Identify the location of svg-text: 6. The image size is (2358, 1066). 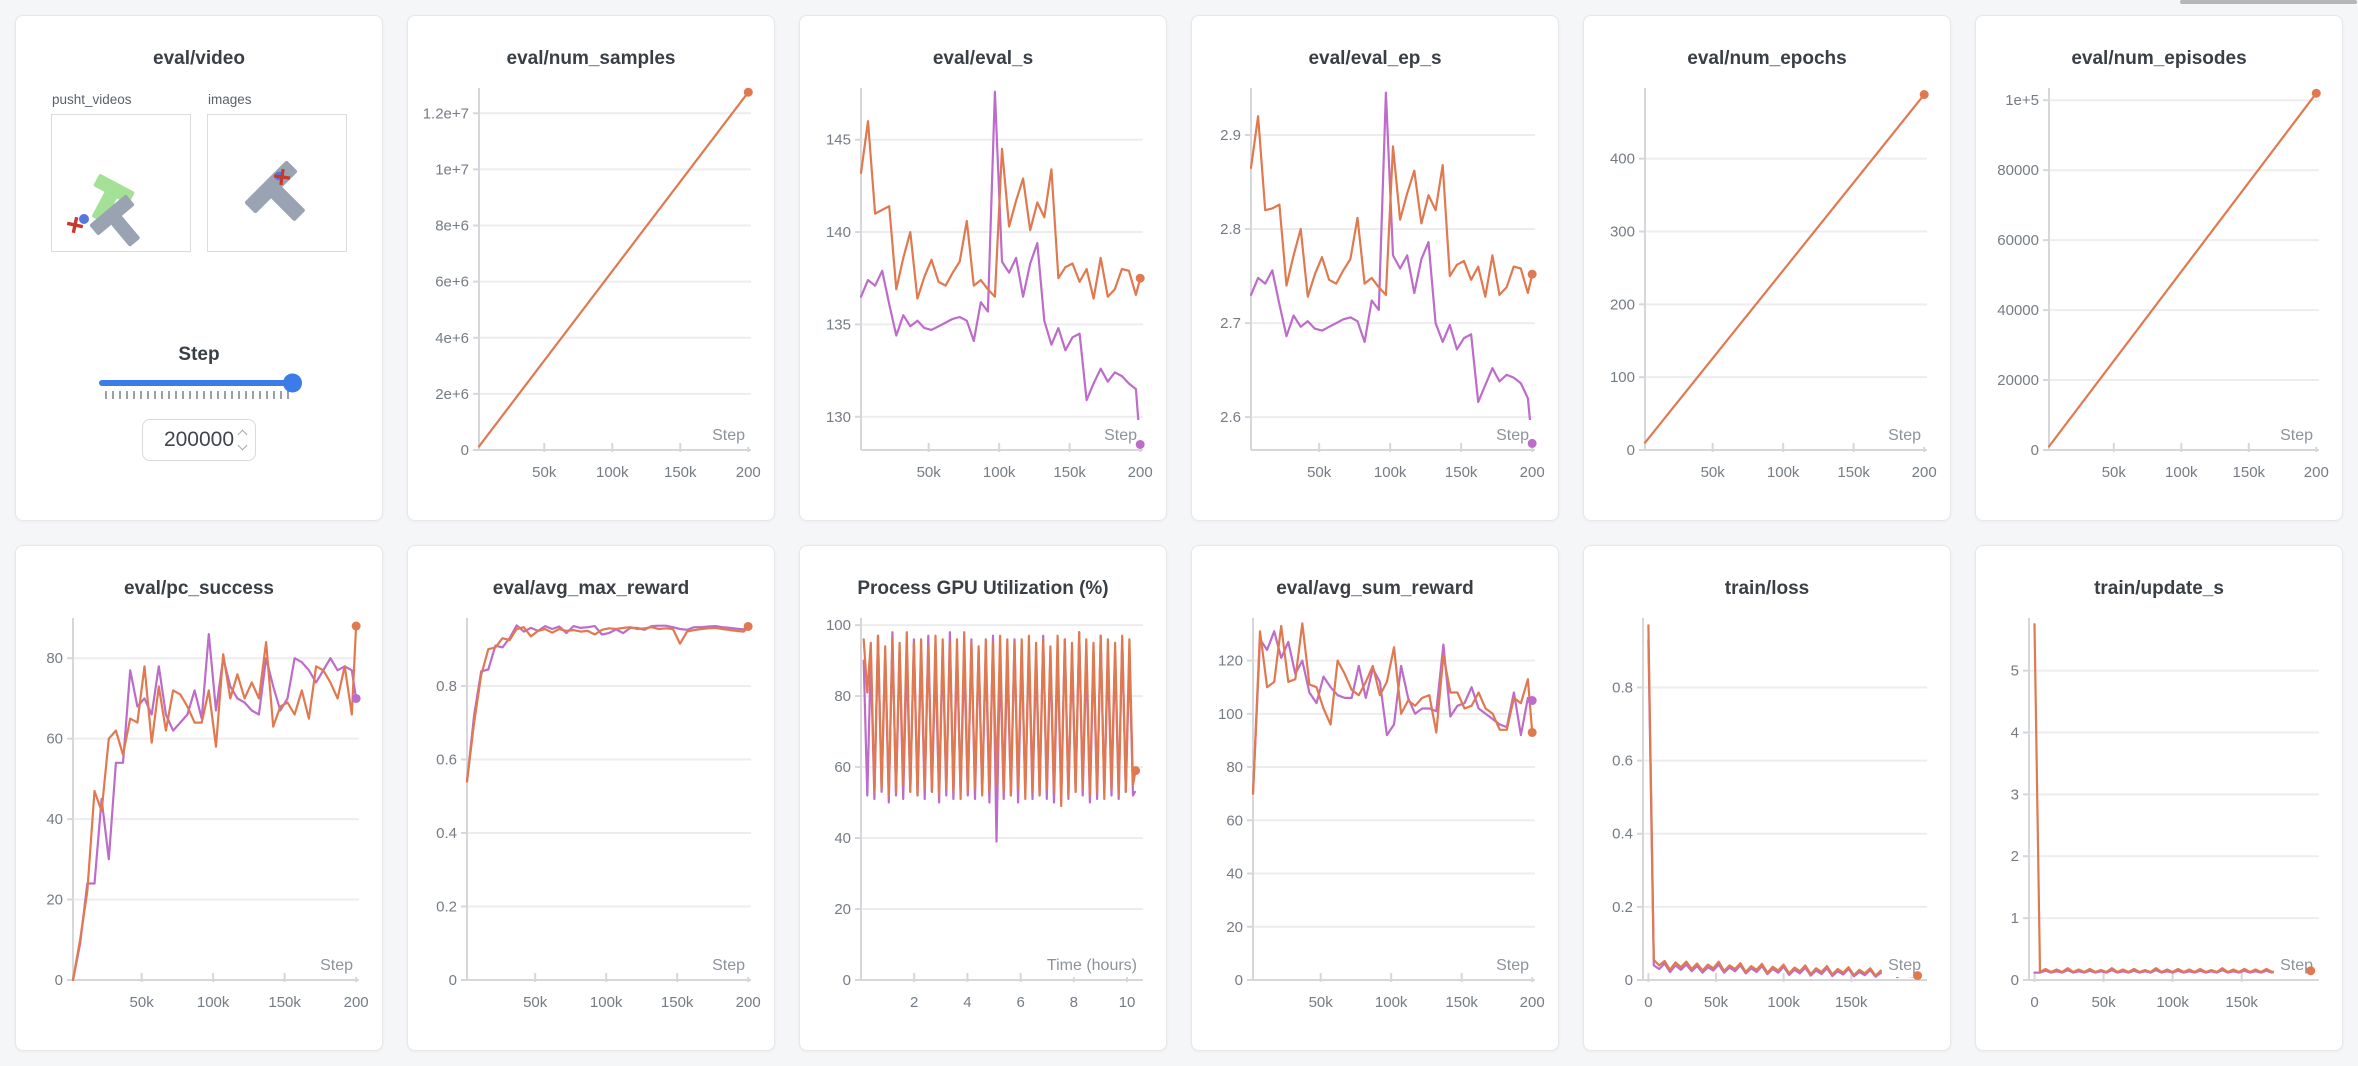
(1020, 1002).